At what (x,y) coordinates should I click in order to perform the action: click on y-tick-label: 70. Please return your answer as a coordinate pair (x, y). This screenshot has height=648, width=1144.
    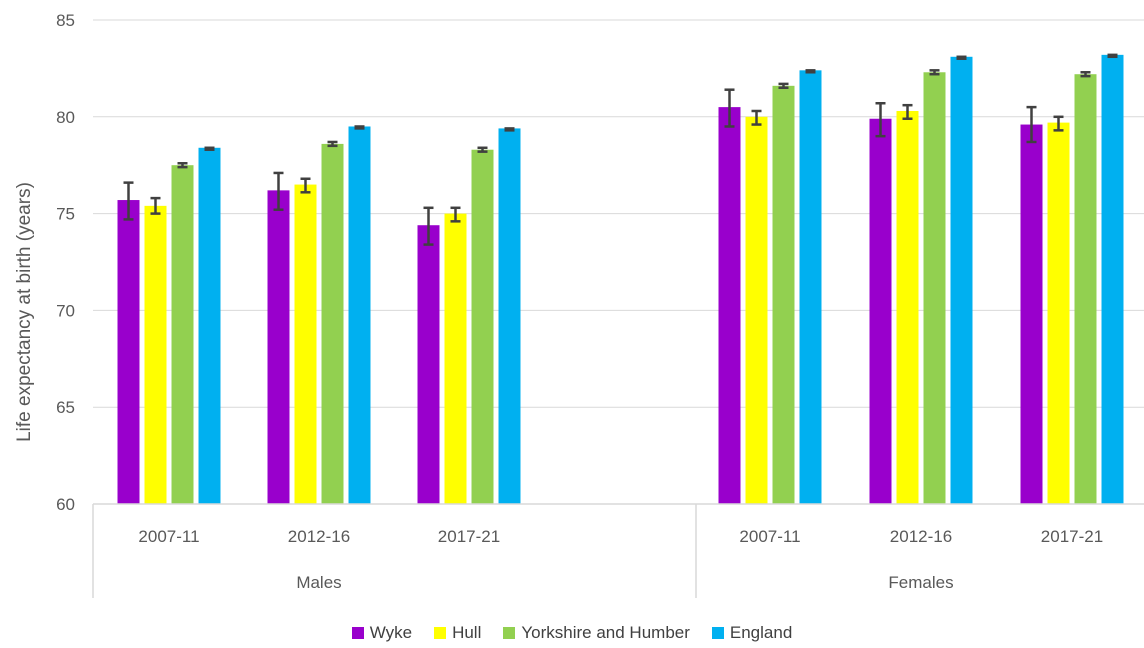
    Looking at the image, I should click on (65, 310).